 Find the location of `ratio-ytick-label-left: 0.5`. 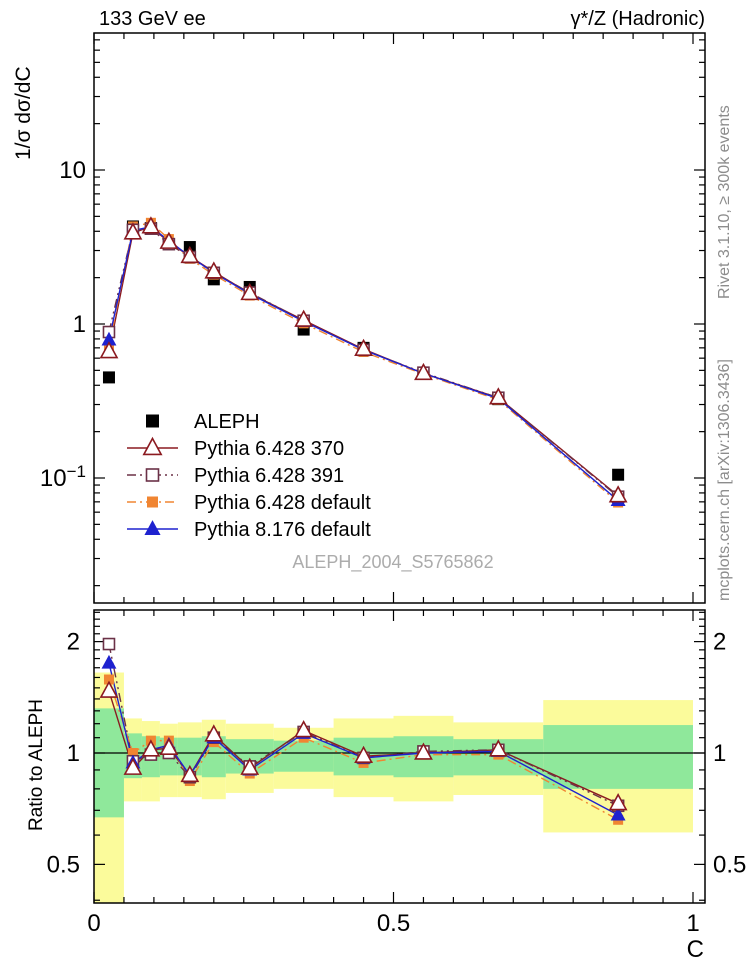

ratio-ytick-label-left: 0.5 is located at coordinates (63, 864).